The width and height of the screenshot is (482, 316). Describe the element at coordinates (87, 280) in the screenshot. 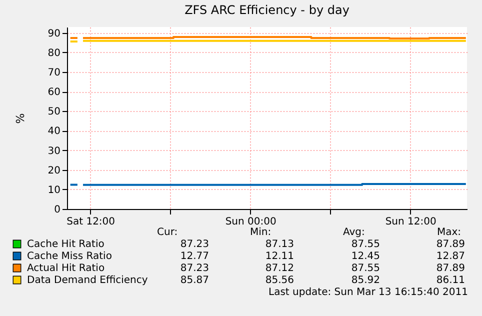

I see `legend-label: Data Demand Efficiency` at that location.